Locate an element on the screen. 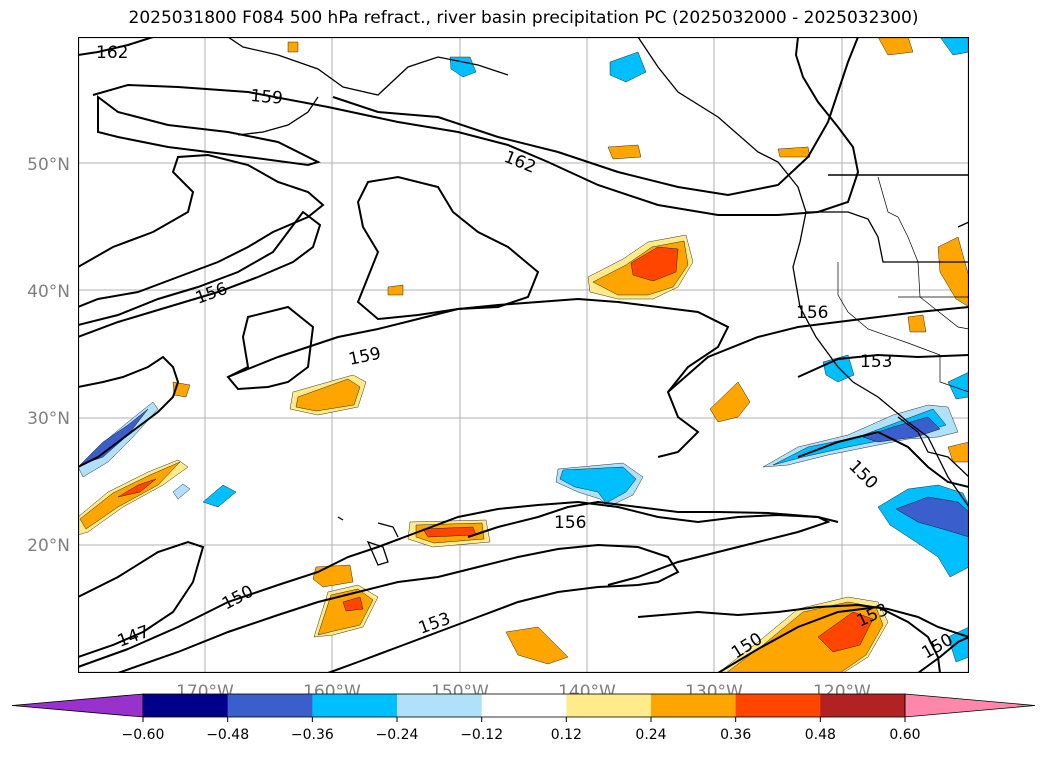 Image resolution: width=1047 pixels, height=765 pixels. contour-159-loop-left is located at coordinates (209, 131).